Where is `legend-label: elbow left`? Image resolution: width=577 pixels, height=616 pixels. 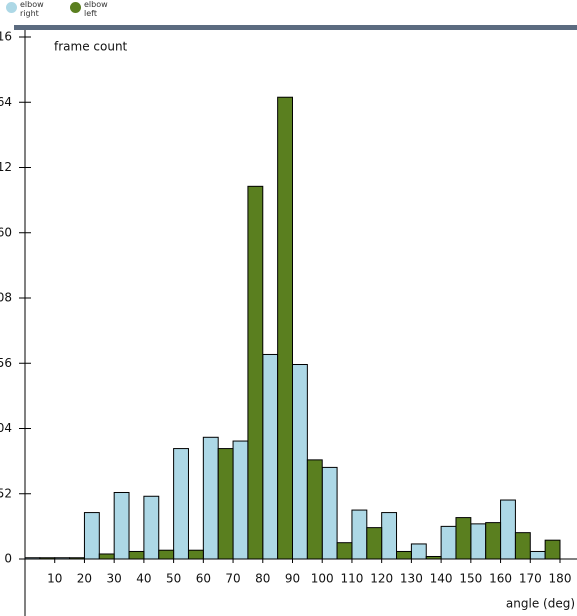
legend-label: elbow left is located at coordinates (96, 9).